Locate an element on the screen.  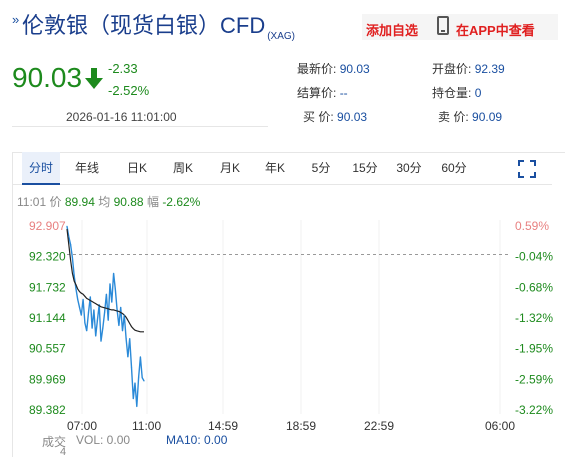
stat-buy-value: 90.03 is located at coordinates (352, 117).